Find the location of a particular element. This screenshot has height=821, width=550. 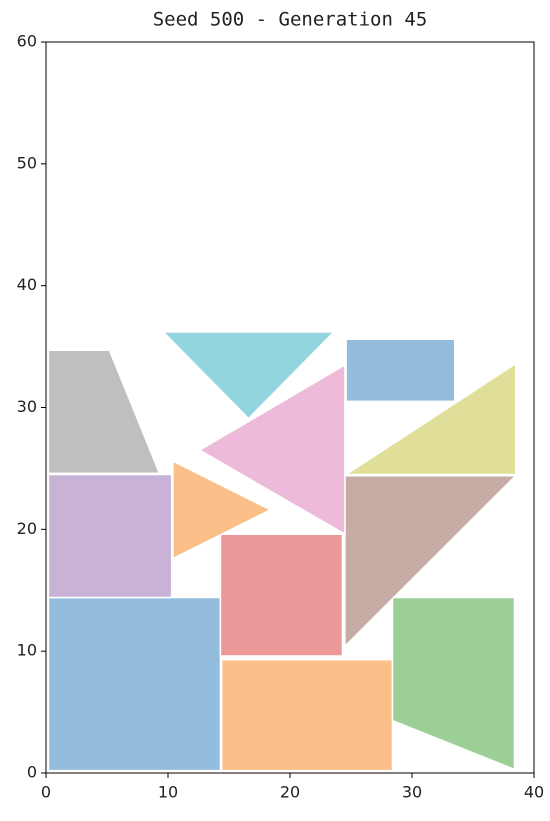

y-tick-label: 60 is located at coordinates (27, 41).